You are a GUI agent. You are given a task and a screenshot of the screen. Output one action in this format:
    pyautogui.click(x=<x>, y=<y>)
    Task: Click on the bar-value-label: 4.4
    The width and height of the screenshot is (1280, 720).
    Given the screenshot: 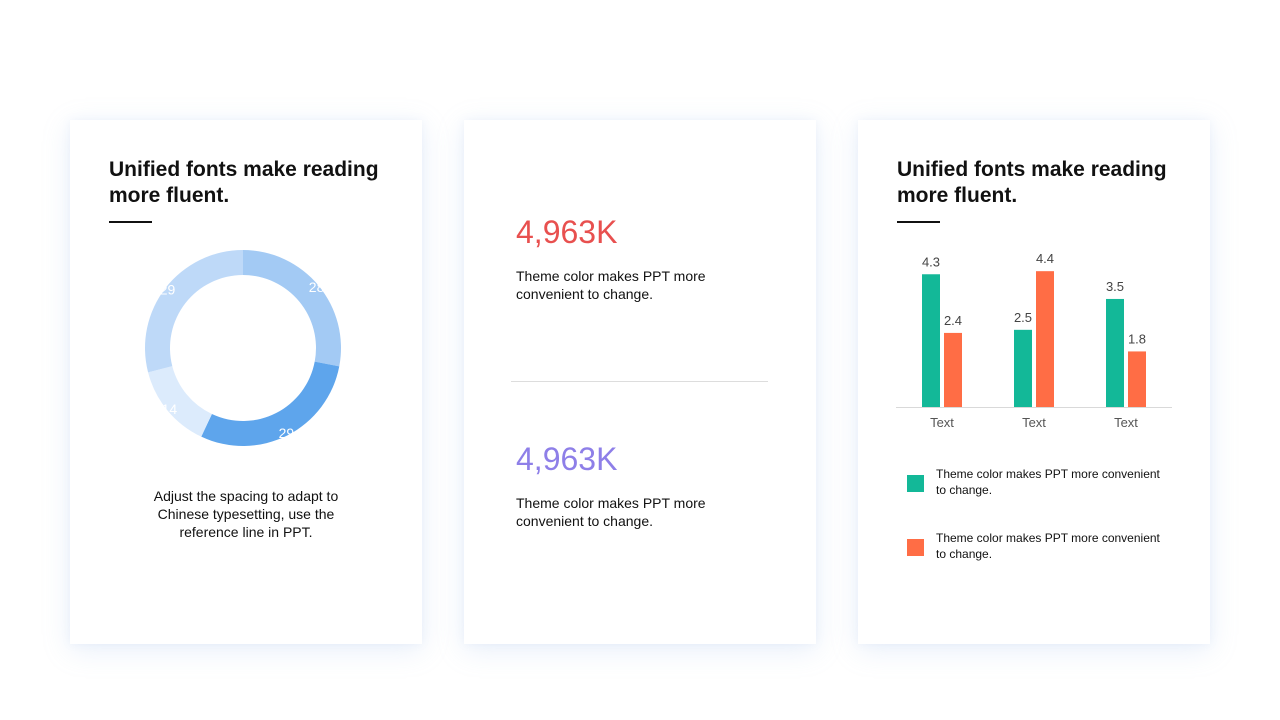 What is the action you would take?
    pyautogui.click(x=1045, y=258)
    